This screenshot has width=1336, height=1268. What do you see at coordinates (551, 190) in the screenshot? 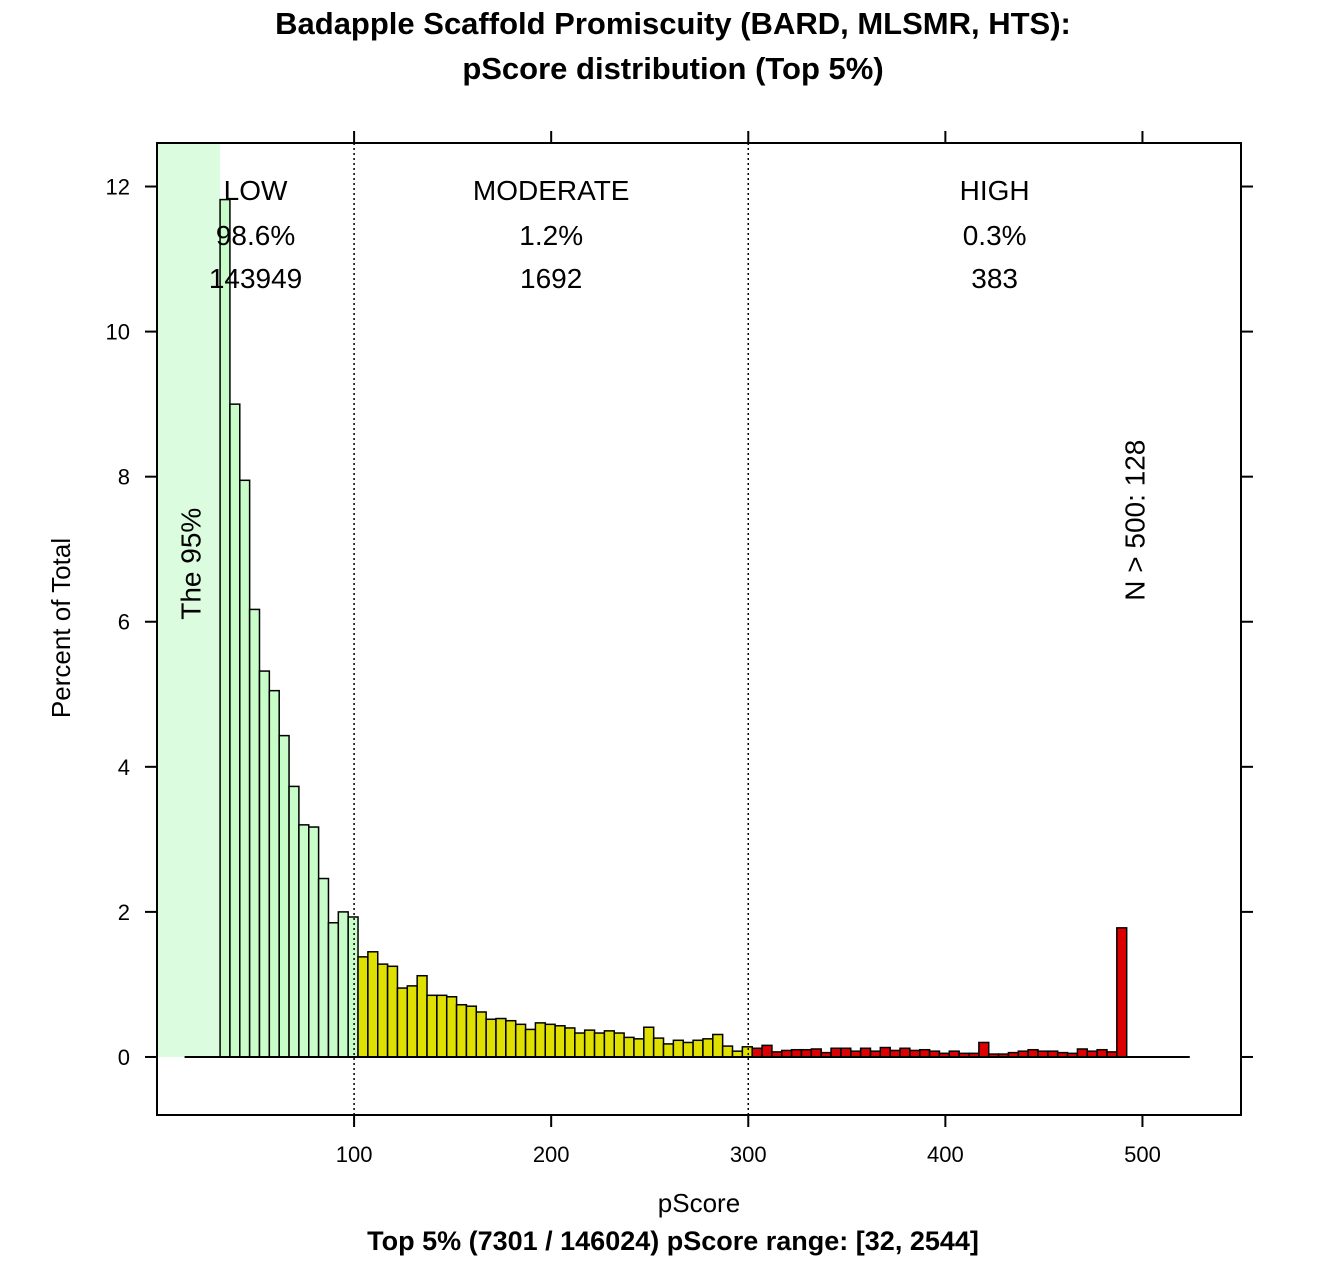
I see `region-moderate-name: MODERATE` at bounding box center [551, 190].